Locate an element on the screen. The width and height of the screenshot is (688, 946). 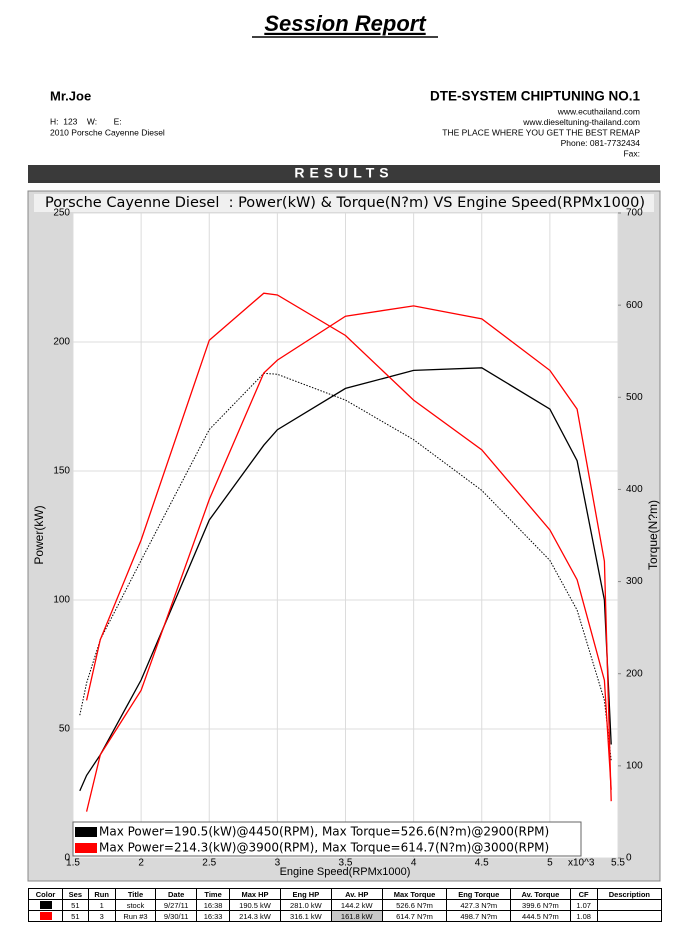
y2-tick-label: 200 is located at coordinates (634, 673).